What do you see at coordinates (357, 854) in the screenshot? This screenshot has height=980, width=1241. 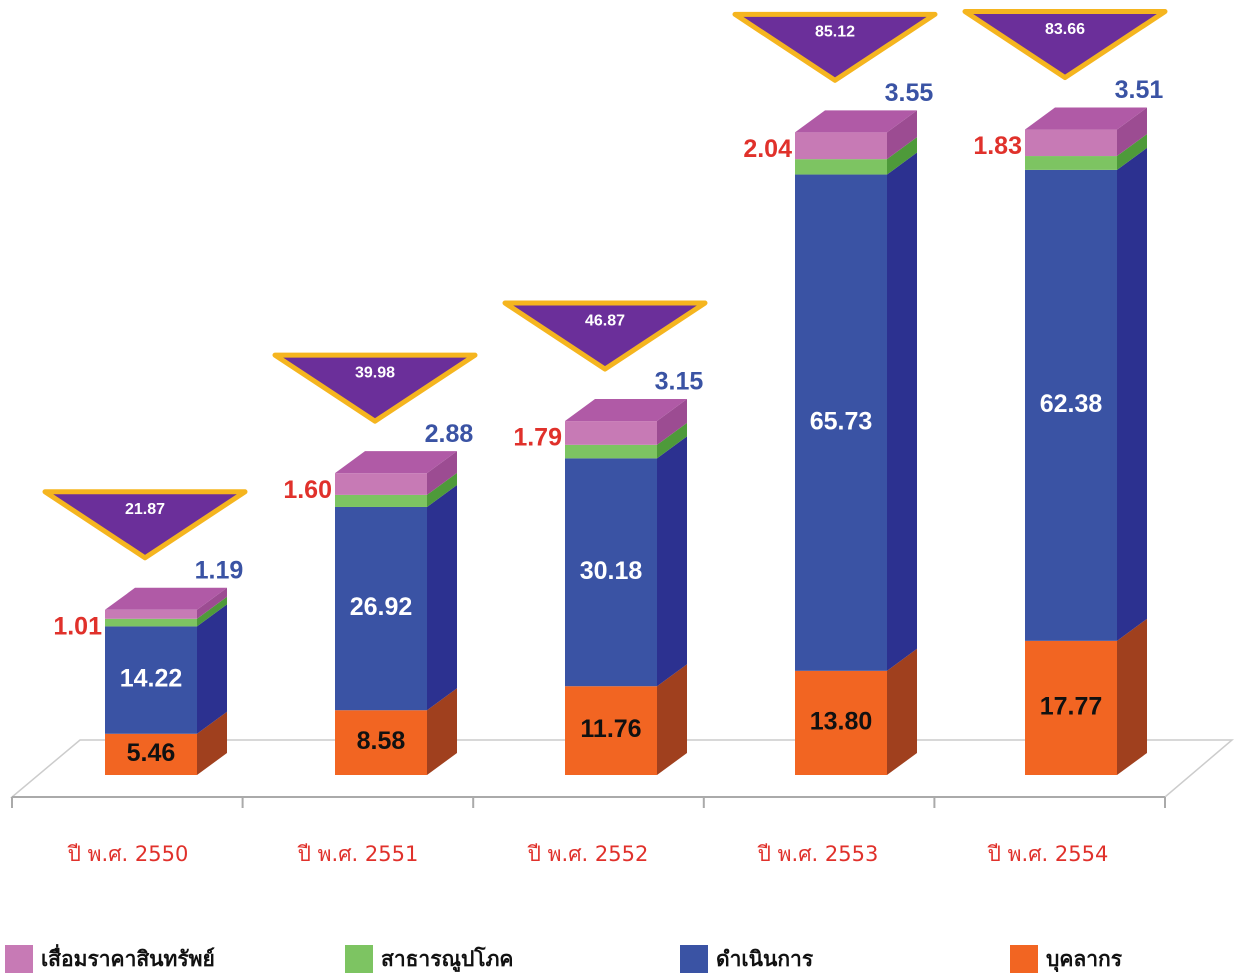 I see `x-tick-label: ปี พ.ศ. 2551` at bounding box center [357, 854].